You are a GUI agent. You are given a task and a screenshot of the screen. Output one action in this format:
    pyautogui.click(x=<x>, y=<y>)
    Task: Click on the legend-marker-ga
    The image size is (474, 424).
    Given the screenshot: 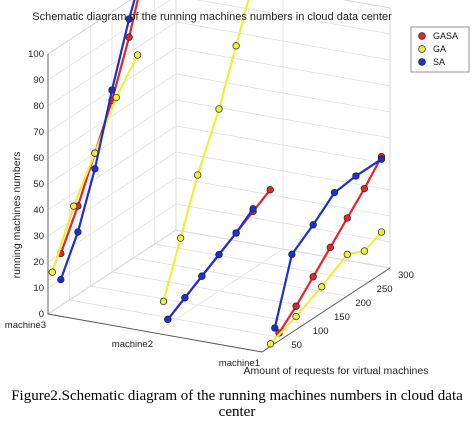 What is the action you would take?
    pyautogui.click(x=422, y=49)
    